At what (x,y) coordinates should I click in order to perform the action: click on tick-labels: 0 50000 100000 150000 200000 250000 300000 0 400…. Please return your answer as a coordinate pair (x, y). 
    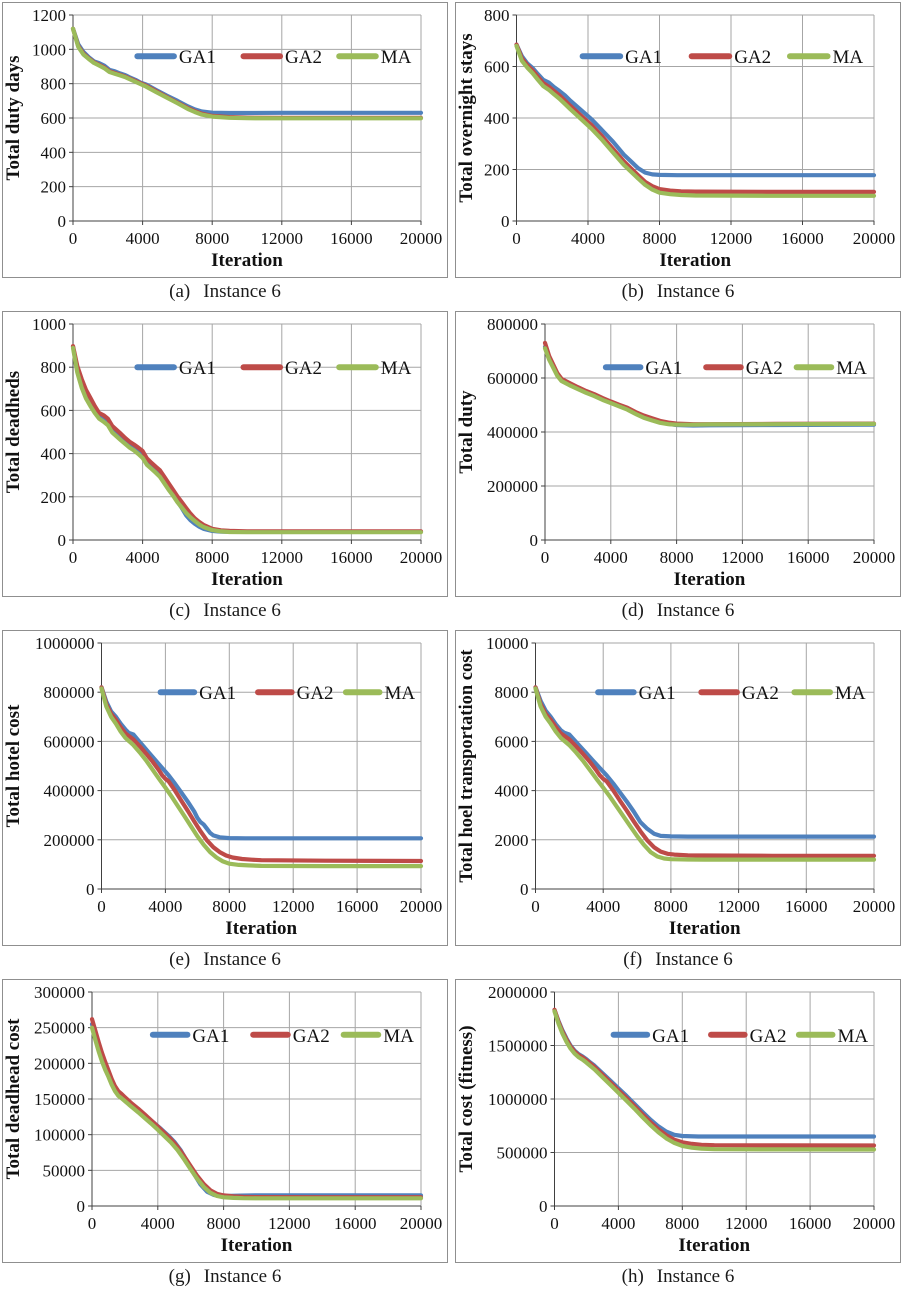
    Looking at the image, I should click on (238, 1108).